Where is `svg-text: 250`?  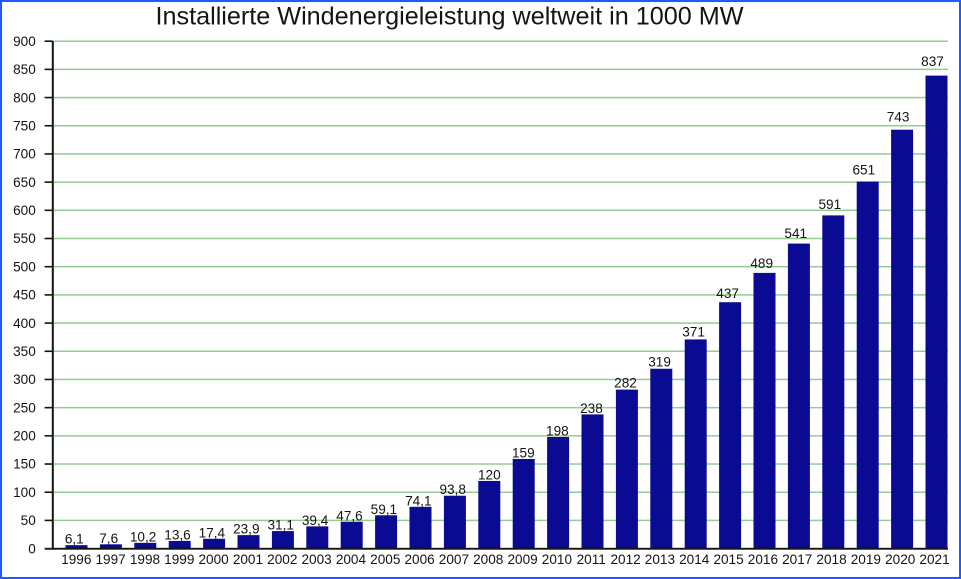 svg-text: 250 is located at coordinates (24, 407).